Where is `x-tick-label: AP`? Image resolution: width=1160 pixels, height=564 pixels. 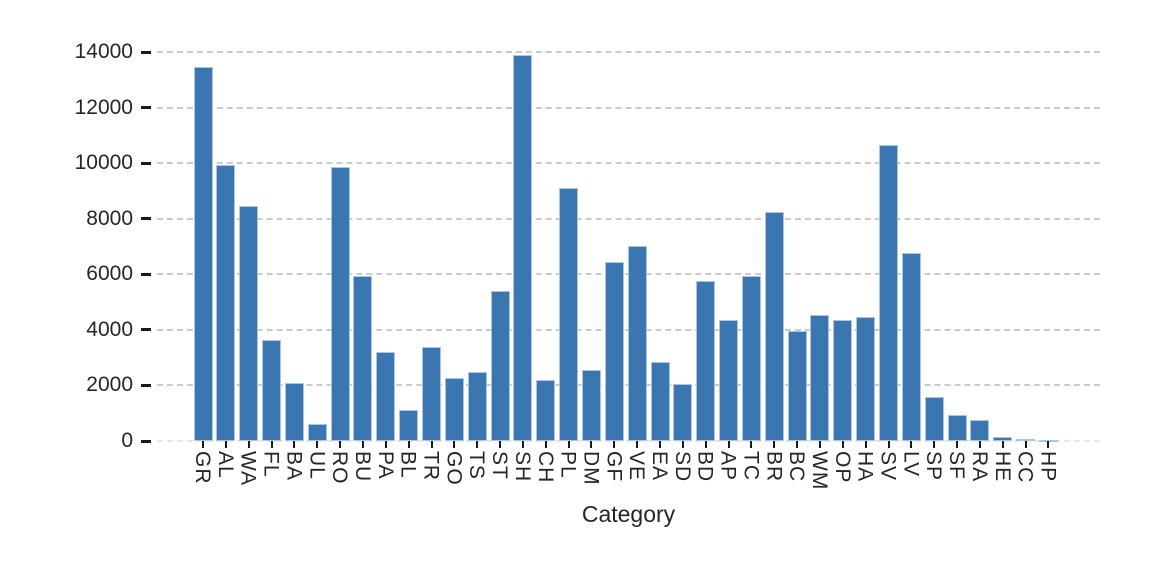
x-tick-label: AP is located at coordinates (728, 466).